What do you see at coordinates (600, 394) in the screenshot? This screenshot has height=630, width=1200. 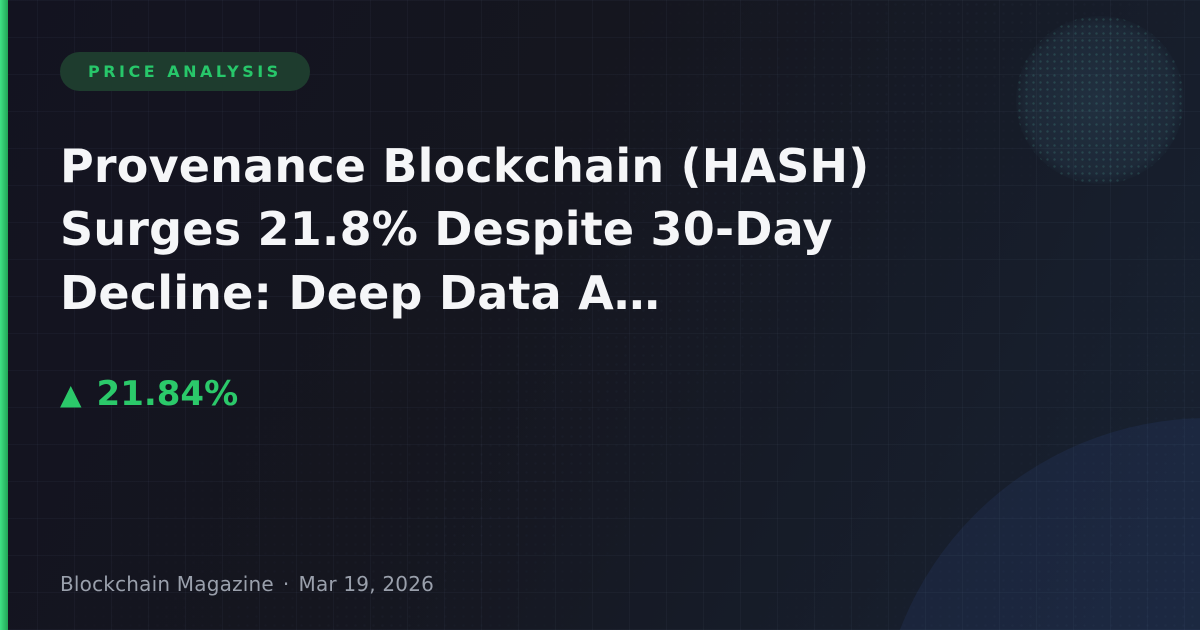 I see `price-change-indicator: ▲ 21.84%` at bounding box center [600, 394].